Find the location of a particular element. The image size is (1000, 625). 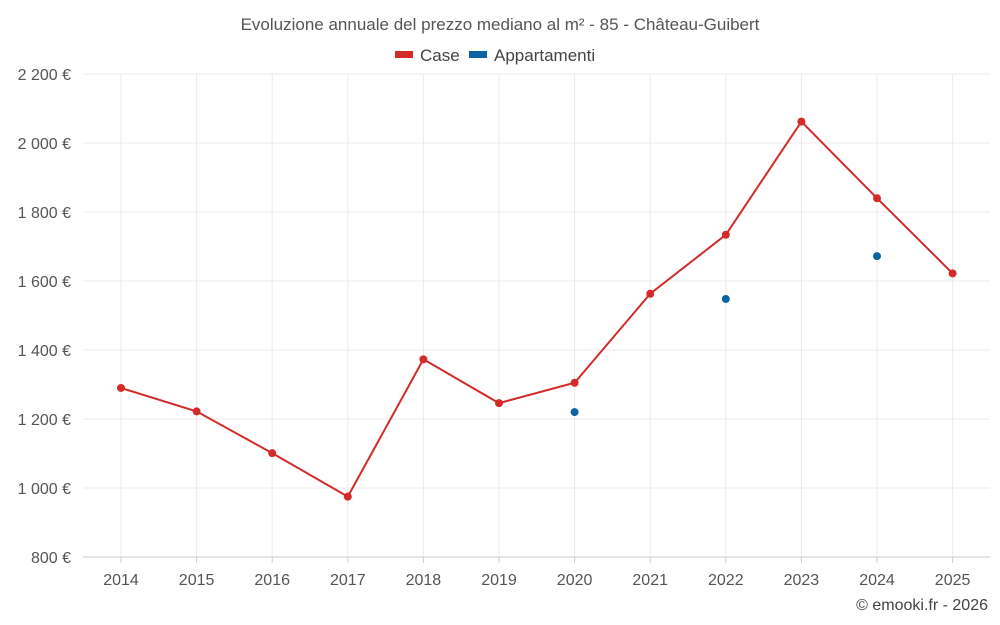

case-point-2015 is located at coordinates (196, 411).